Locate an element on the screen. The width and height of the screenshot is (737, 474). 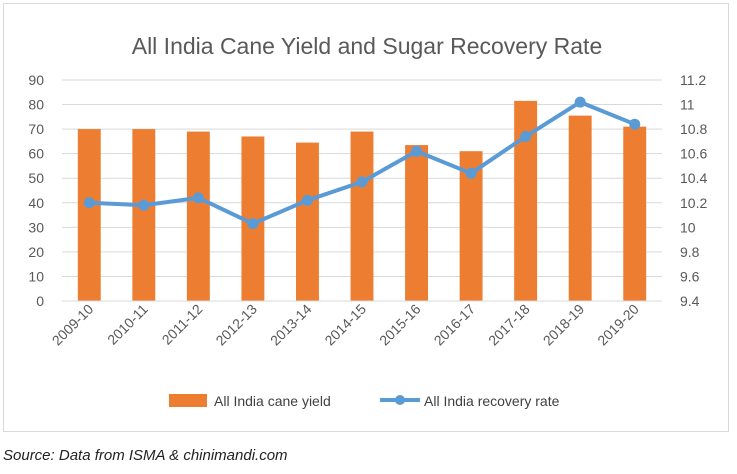
y-left-tick-label: 10 is located at coordinates (36, 276).